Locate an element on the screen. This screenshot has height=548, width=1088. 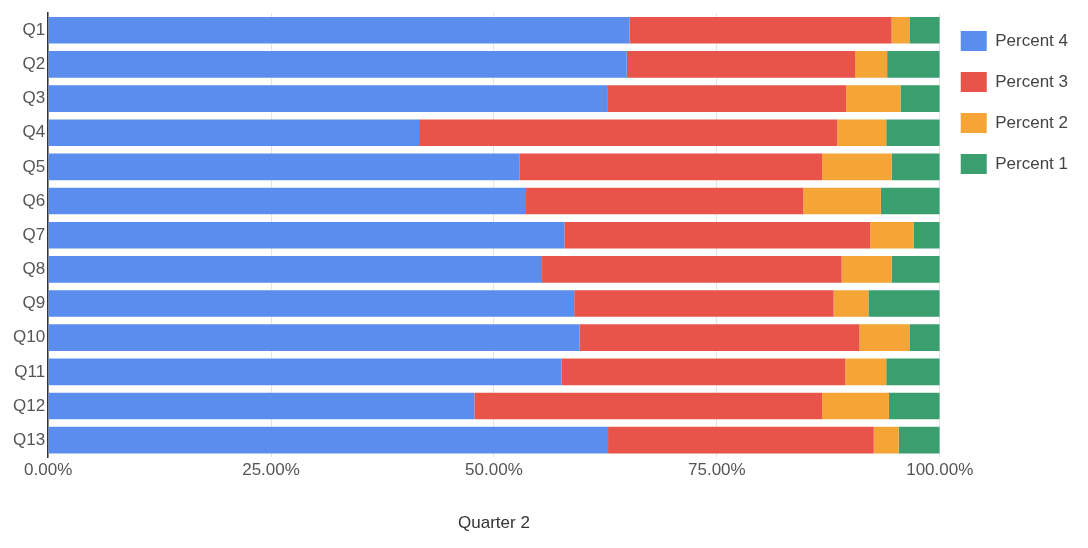
legend-label: Percent 3 is located at coordinates (1031, 81).